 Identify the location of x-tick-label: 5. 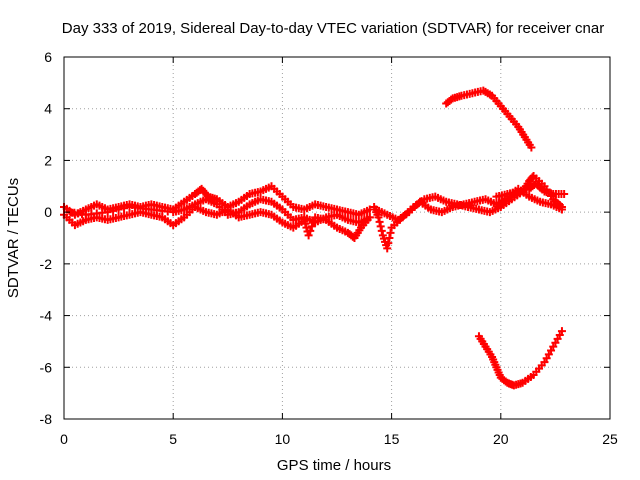
(173, 439).